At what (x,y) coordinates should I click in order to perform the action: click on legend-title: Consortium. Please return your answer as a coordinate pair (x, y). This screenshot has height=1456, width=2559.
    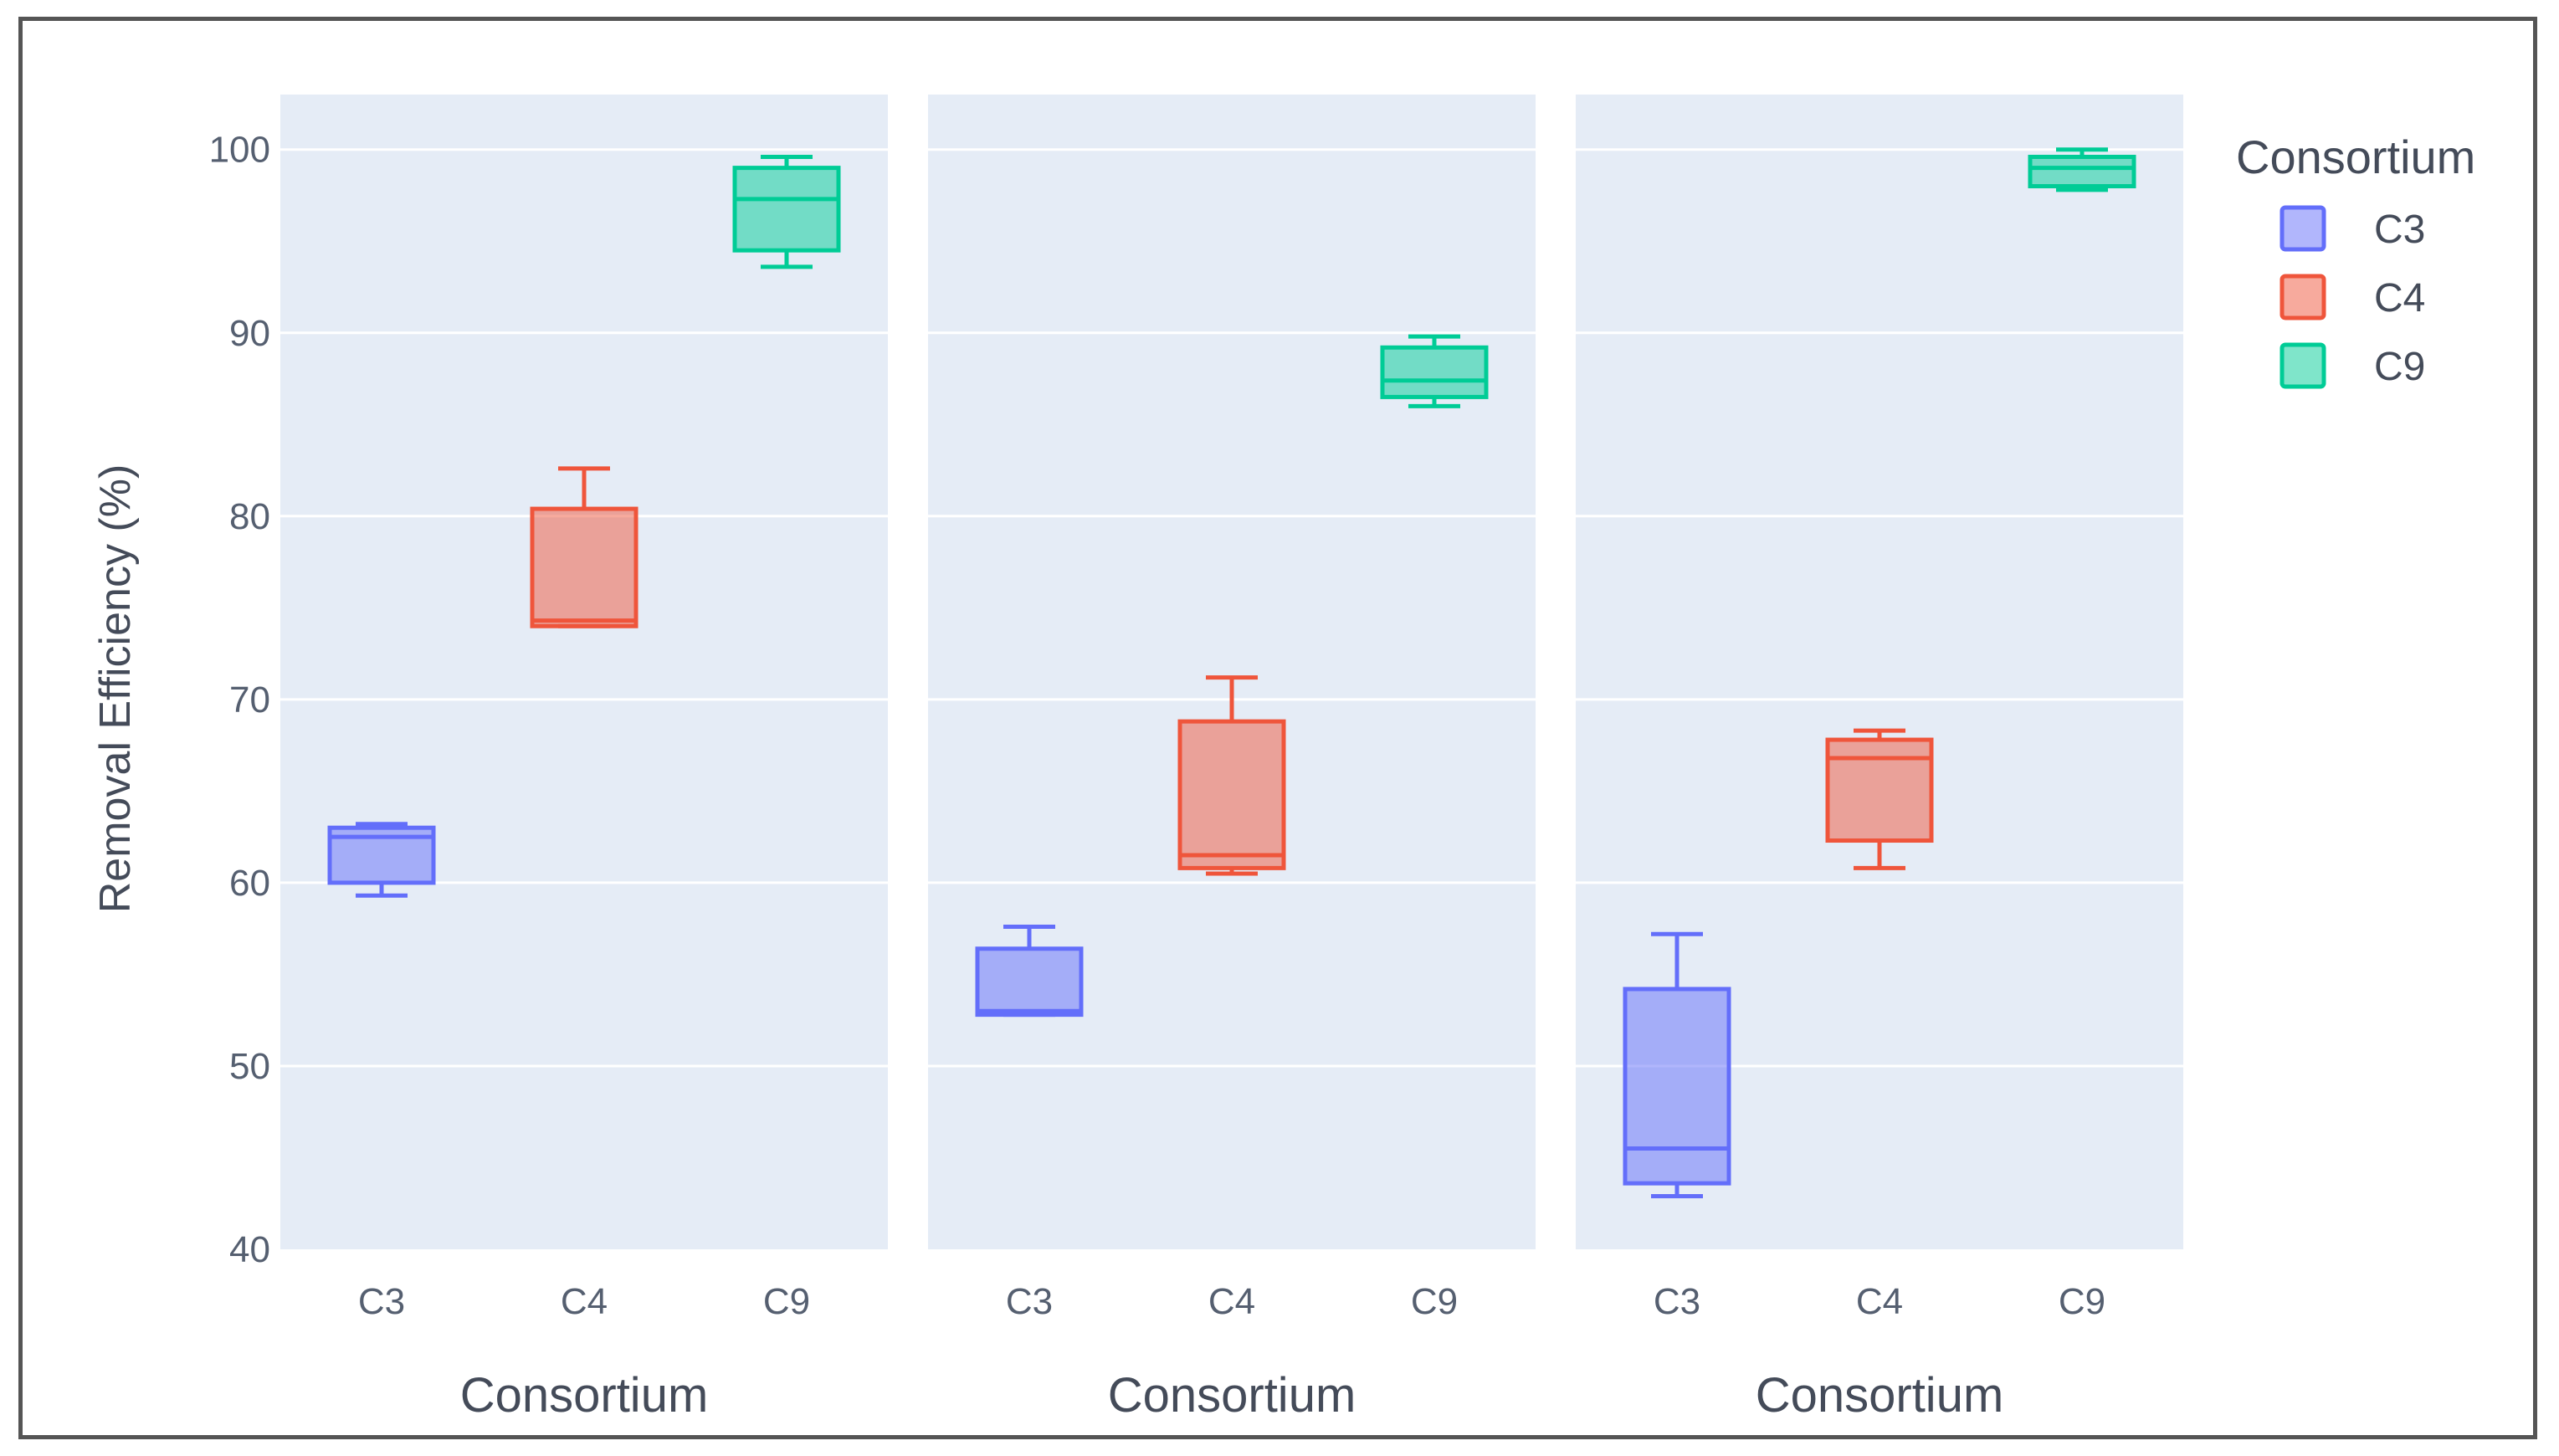
    Looking at the image, I should click on (2355, 157).